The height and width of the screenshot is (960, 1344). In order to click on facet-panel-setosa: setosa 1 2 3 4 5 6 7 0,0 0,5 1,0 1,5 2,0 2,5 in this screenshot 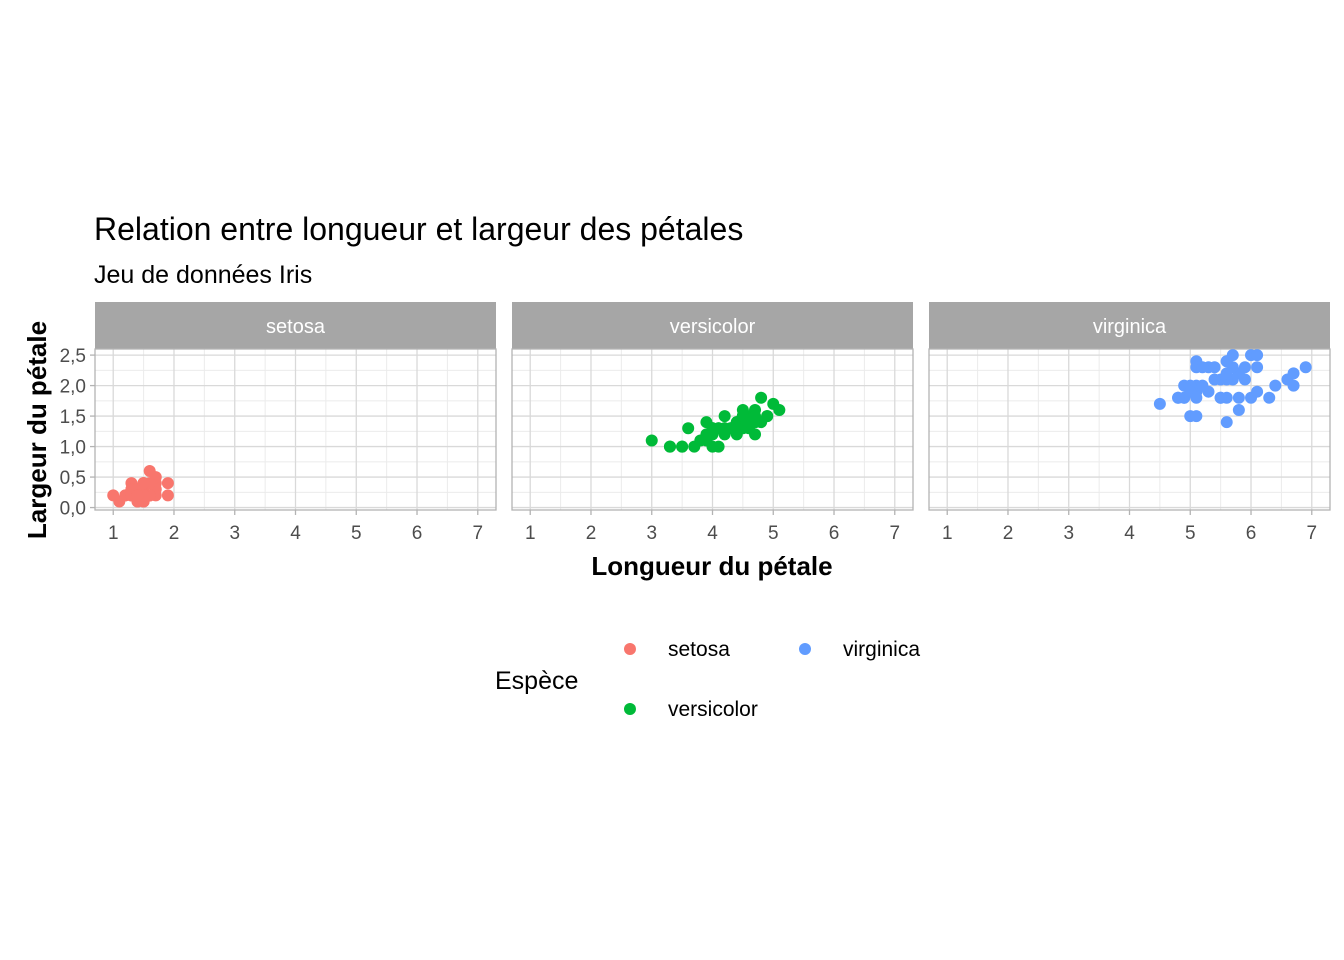, I will do `click(278, 423)`.